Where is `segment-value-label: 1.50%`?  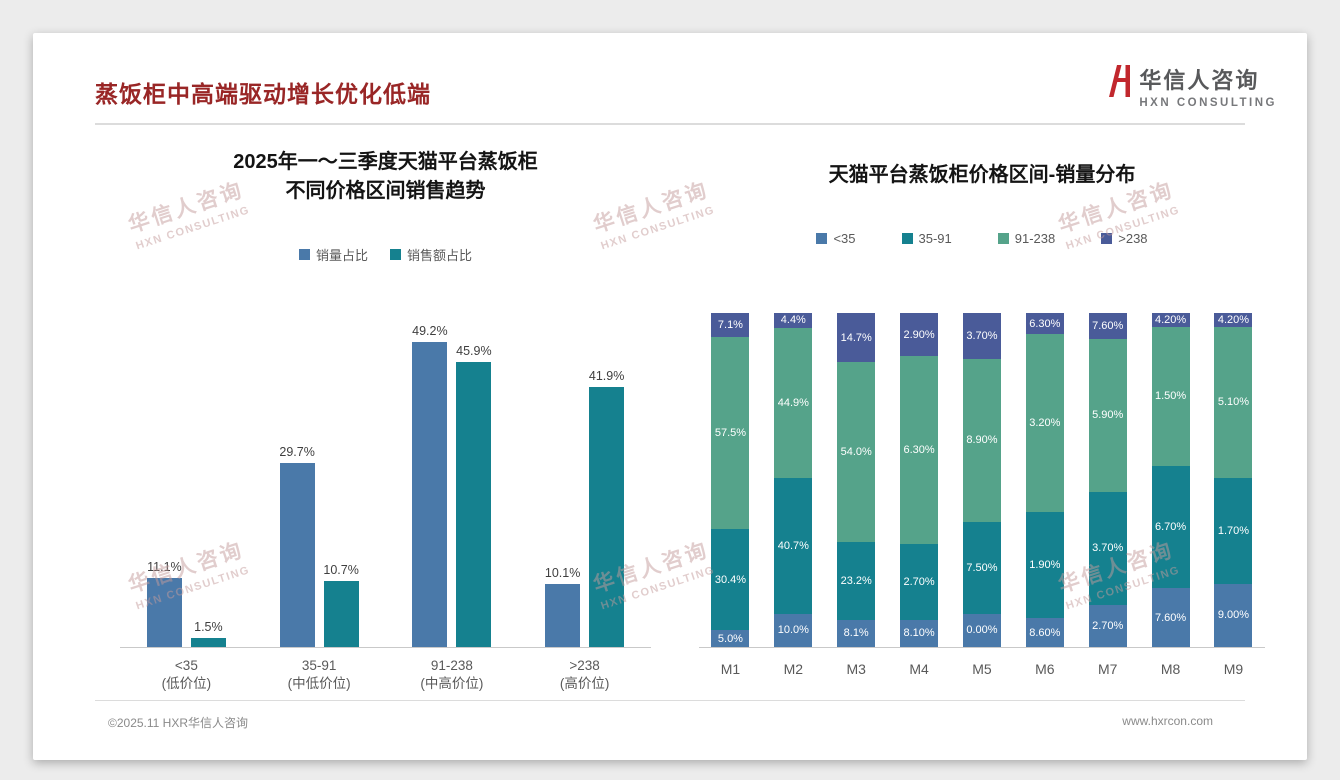 segment-value-label: 1.50% is located at coordinates (1170, 396).